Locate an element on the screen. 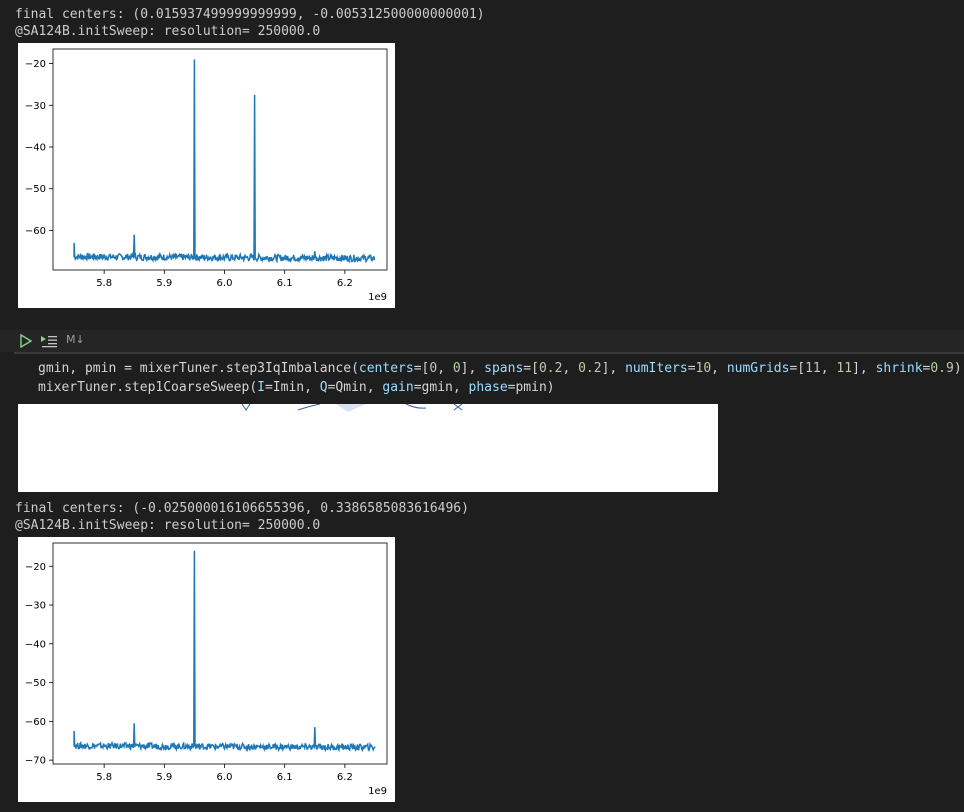  code-param: spans is located at coordinates (504, 368).